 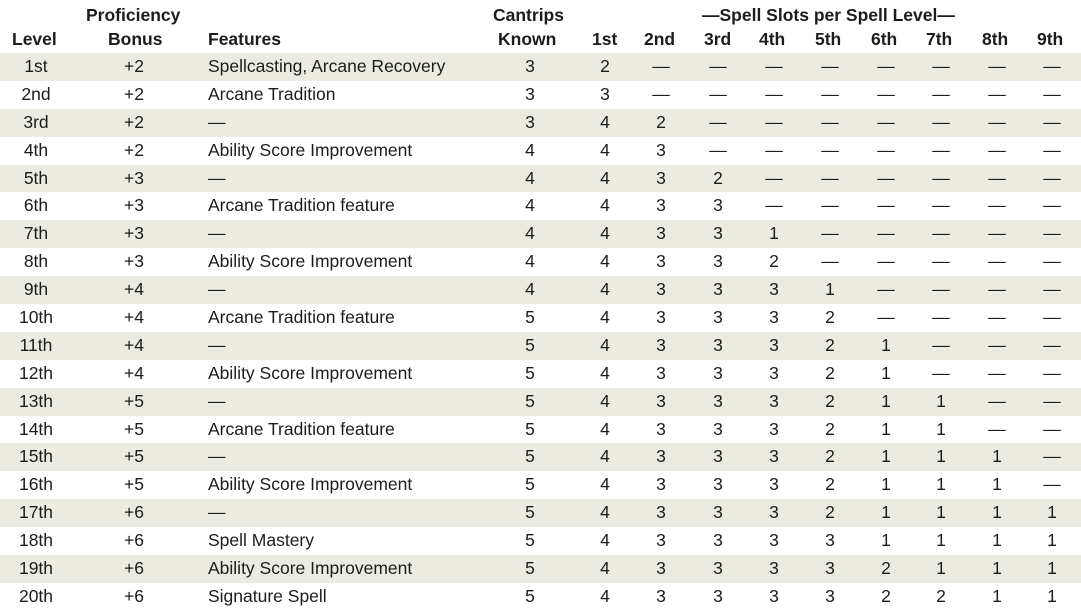 What do you see at coordinates (660, 39) in the screenshot?
I see `header-slot-2: 2nd` at bounding box center [660, 39].